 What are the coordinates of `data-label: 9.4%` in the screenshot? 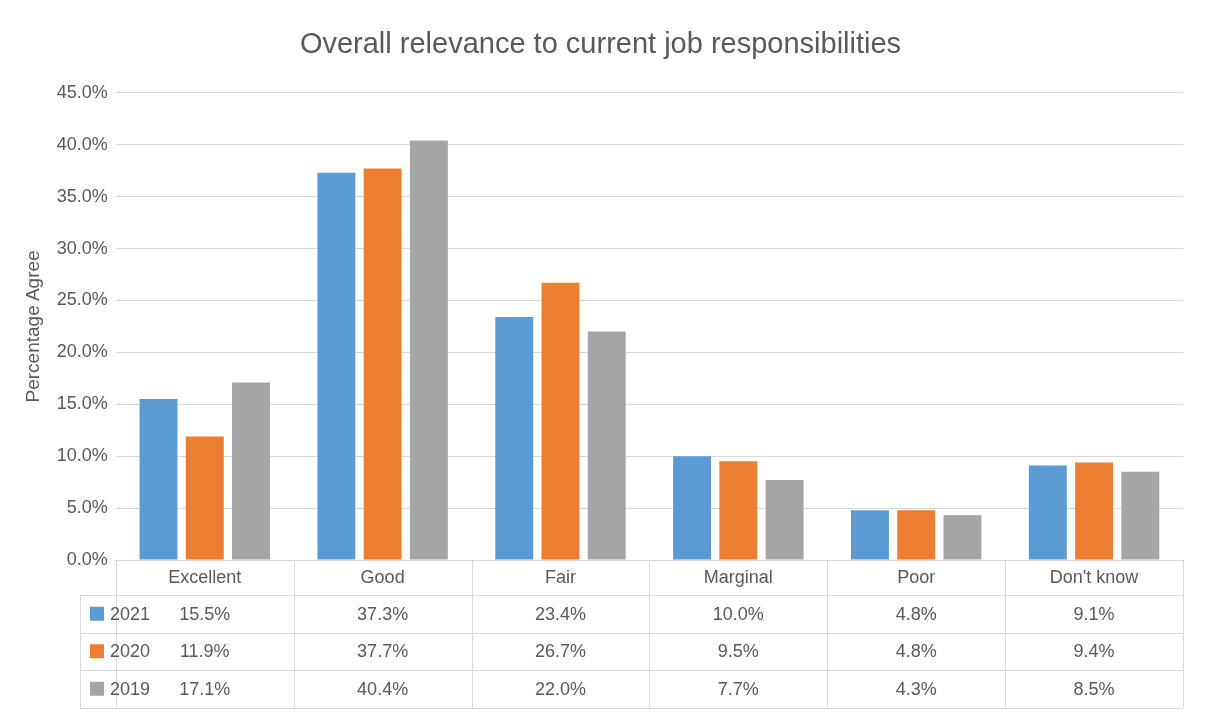 It's located at (1094, 651).